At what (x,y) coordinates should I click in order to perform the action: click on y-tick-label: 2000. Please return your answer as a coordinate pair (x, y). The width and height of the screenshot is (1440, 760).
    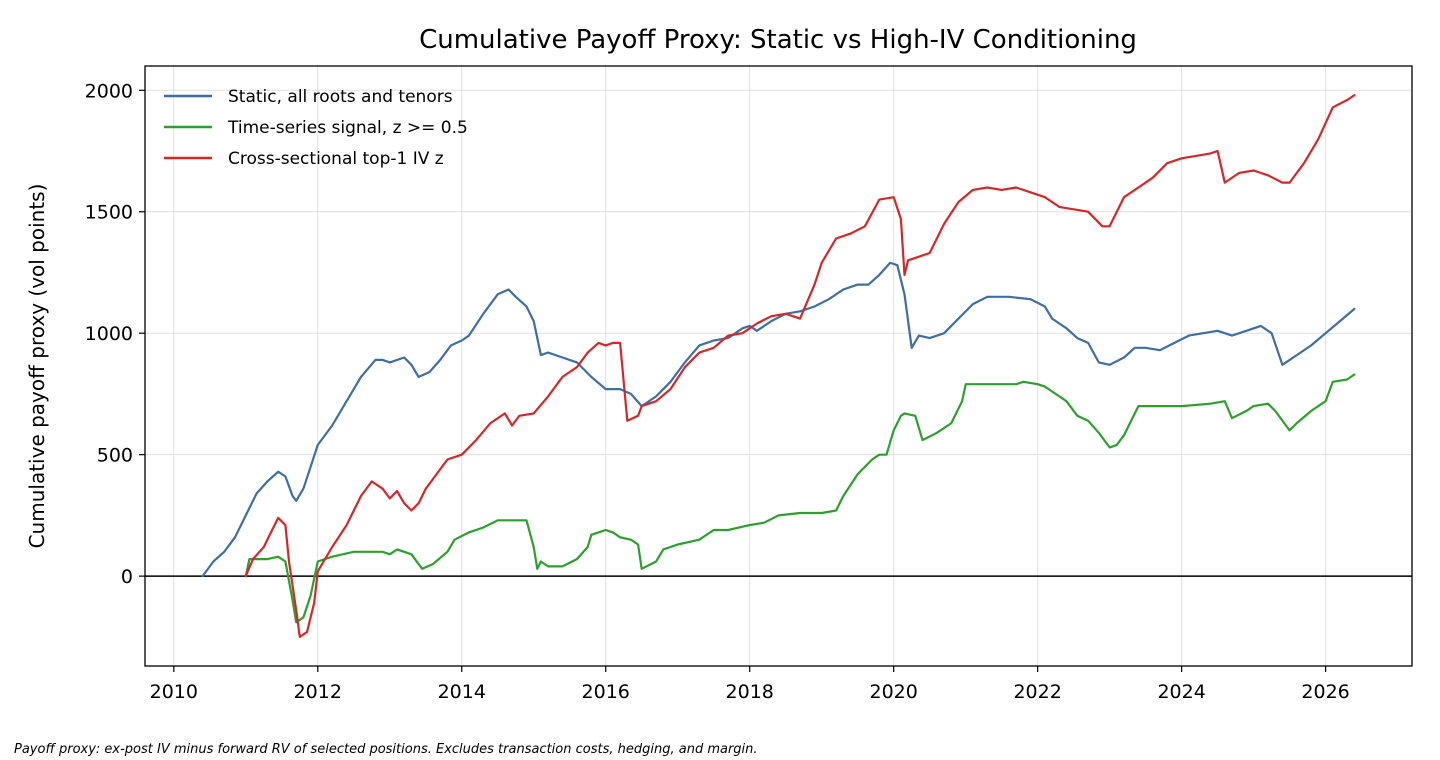
    Looking at the image, I should click on (109, 91).